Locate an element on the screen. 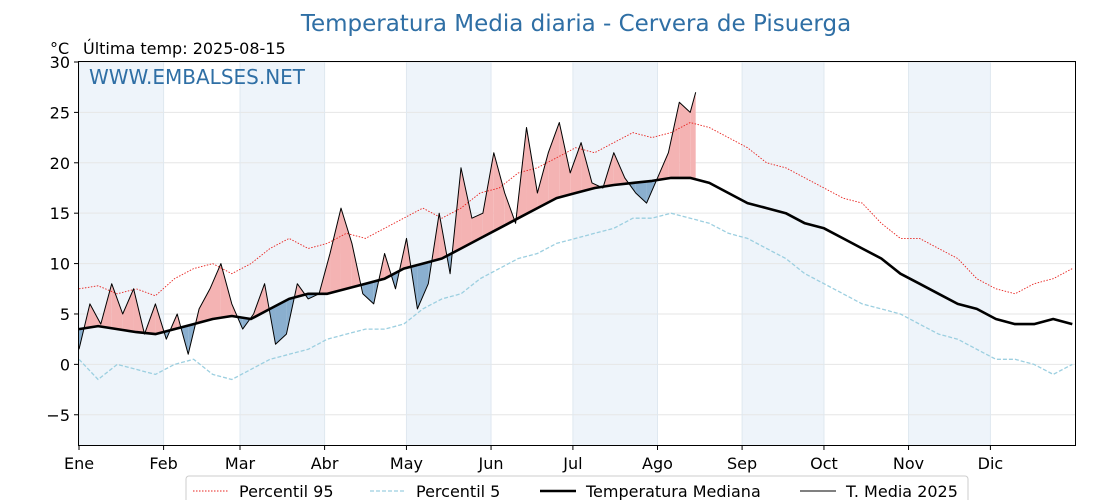  unit-label: °C is located at coordinates (59, 48).